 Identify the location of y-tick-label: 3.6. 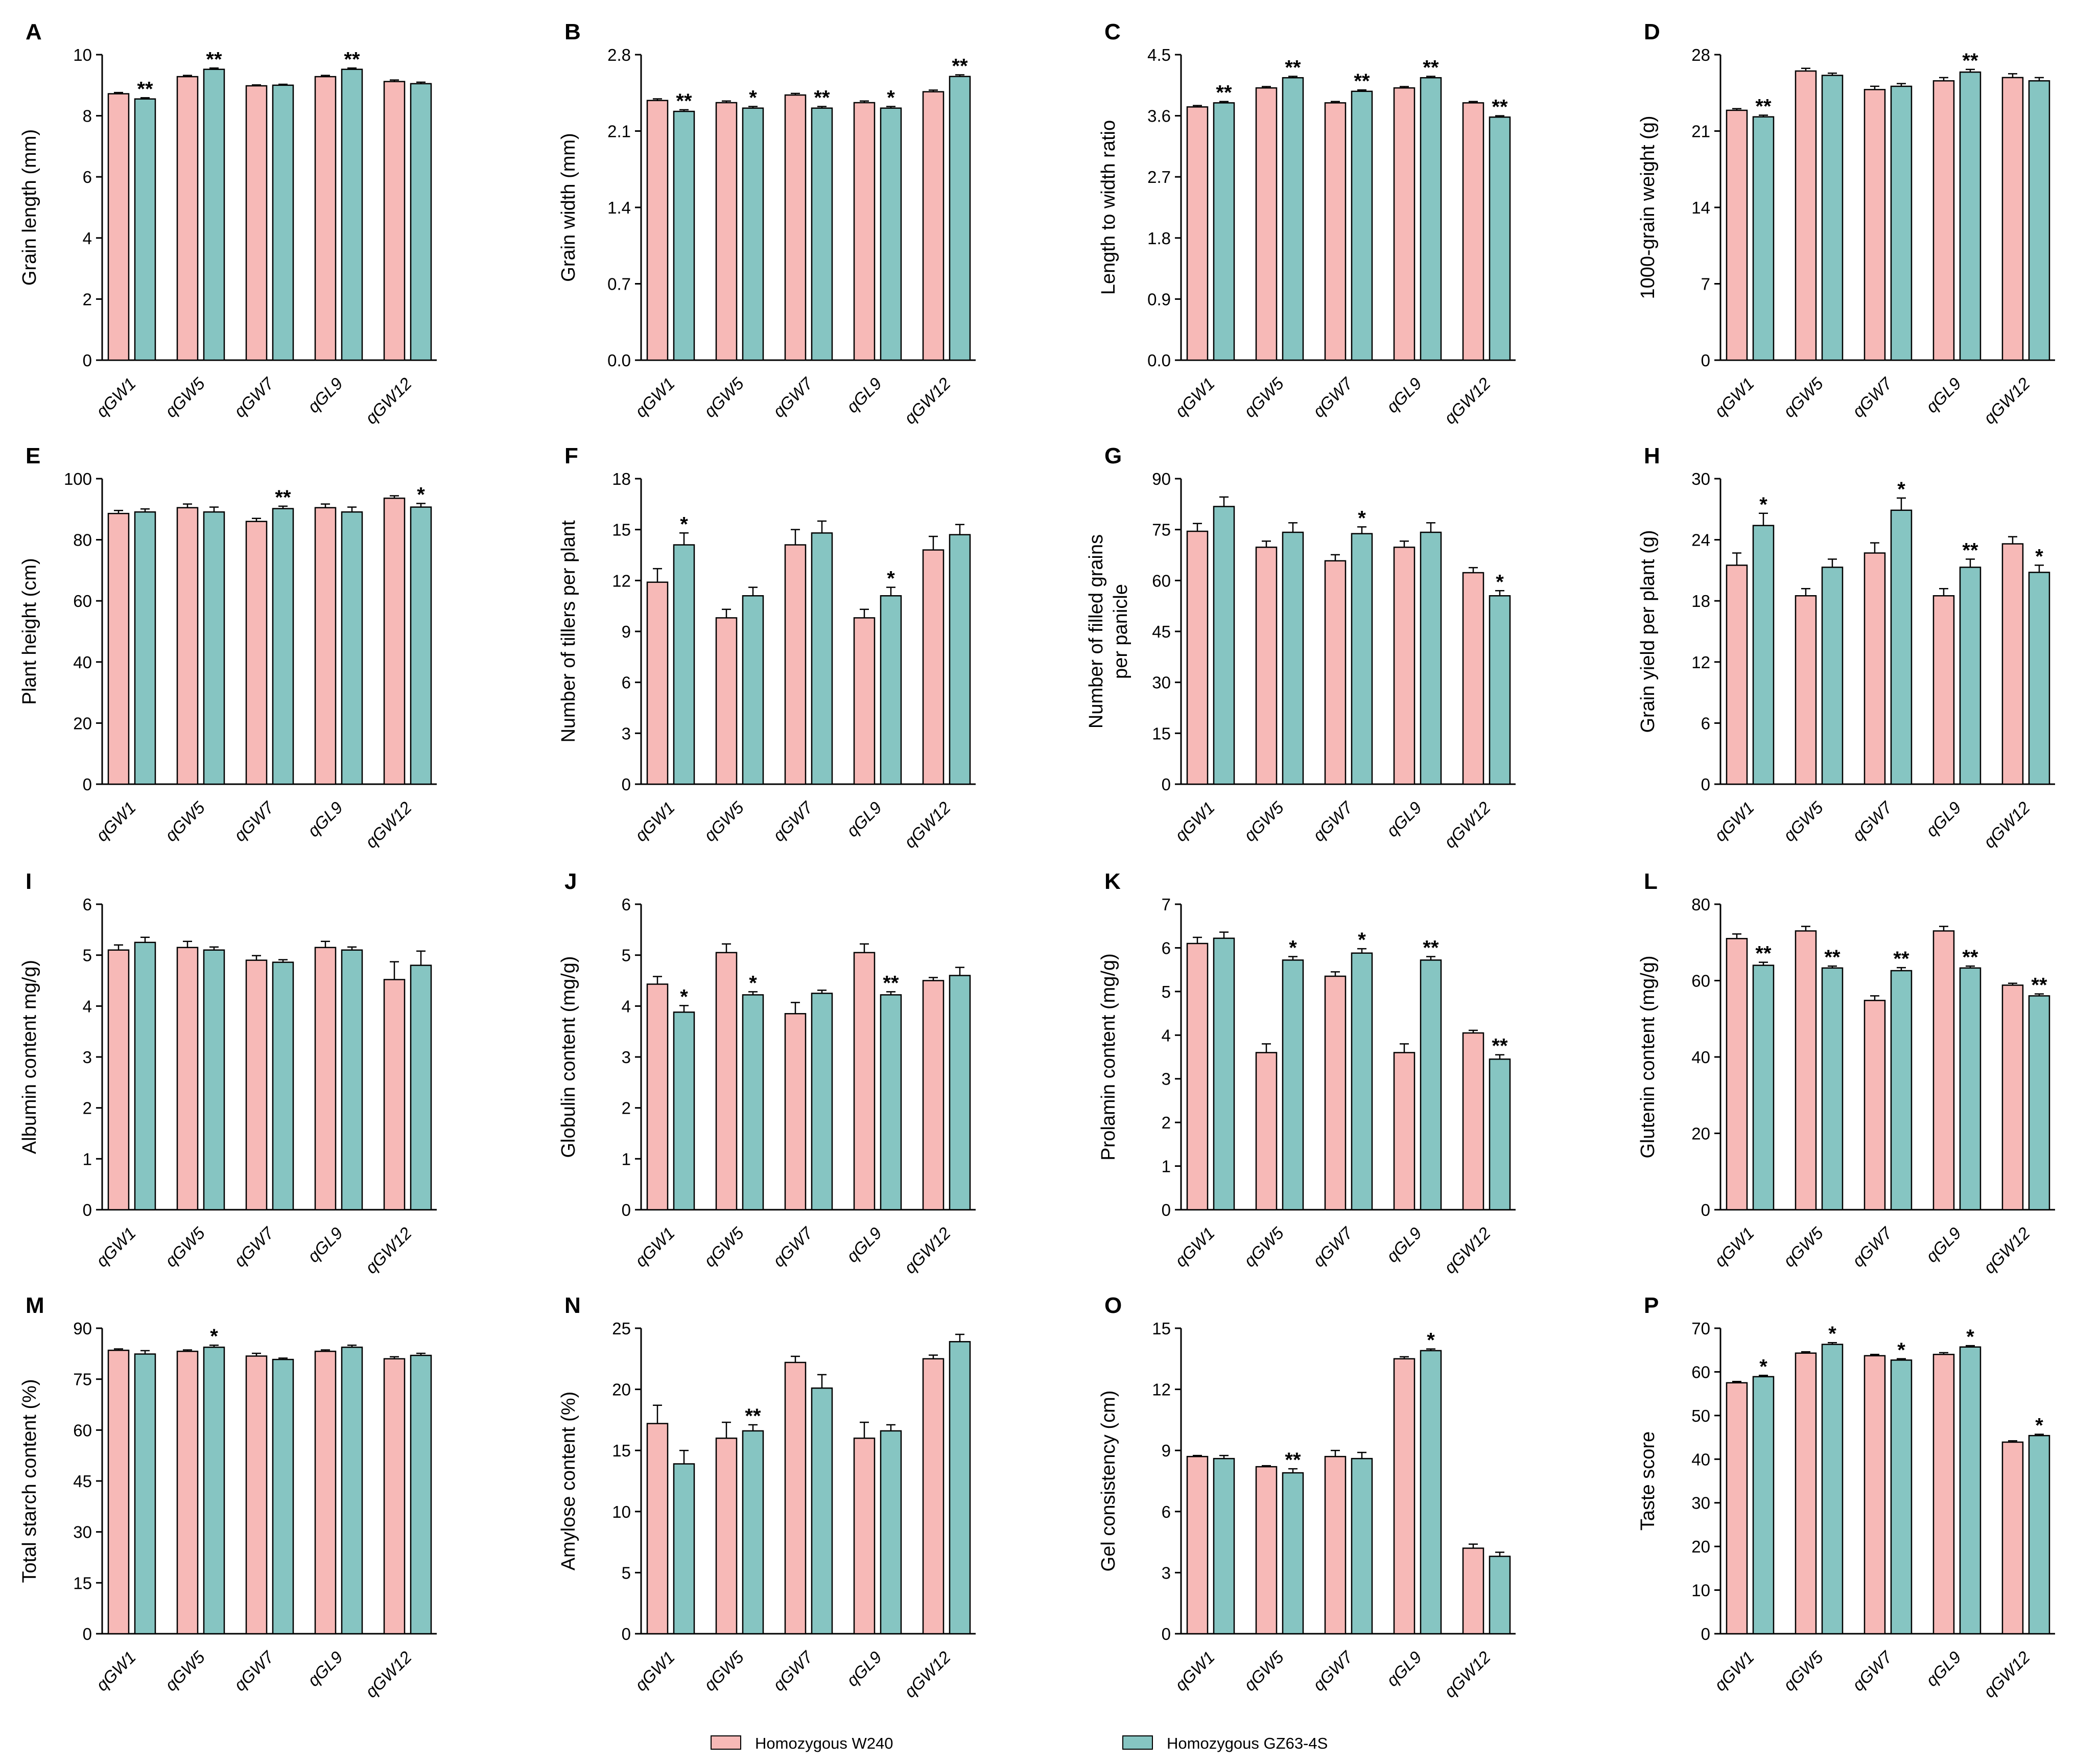
(1159, 116).